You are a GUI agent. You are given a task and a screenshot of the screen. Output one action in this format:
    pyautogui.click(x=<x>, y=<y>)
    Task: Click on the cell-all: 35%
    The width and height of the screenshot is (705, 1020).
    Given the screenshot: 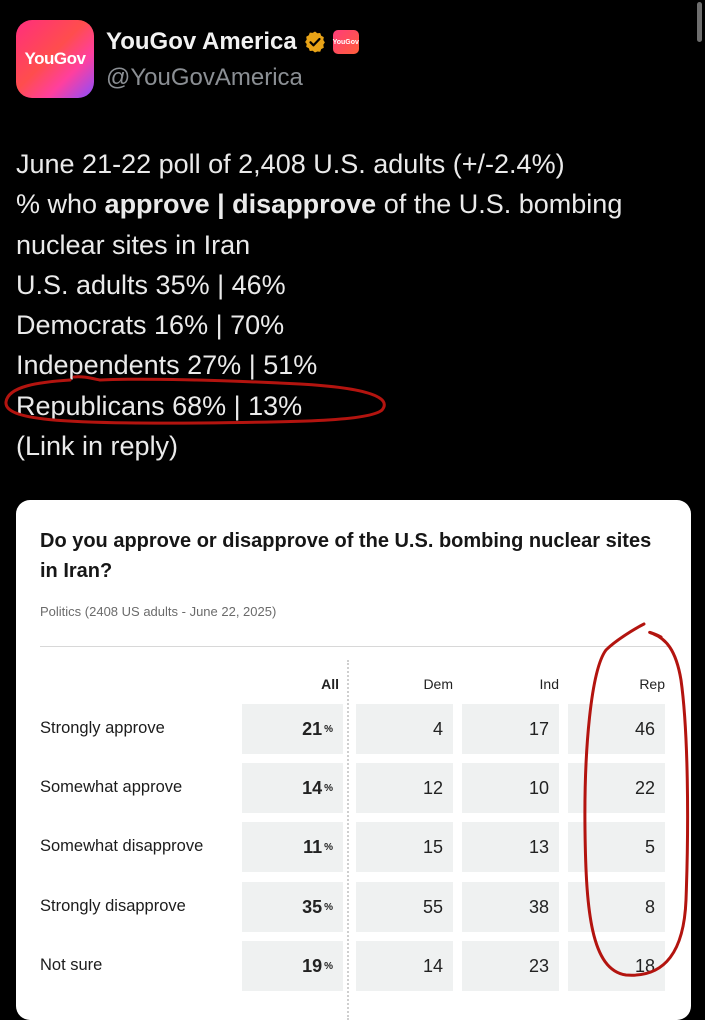 What is the action you would take?
    pyautogui.click(x=292, y=907)
    